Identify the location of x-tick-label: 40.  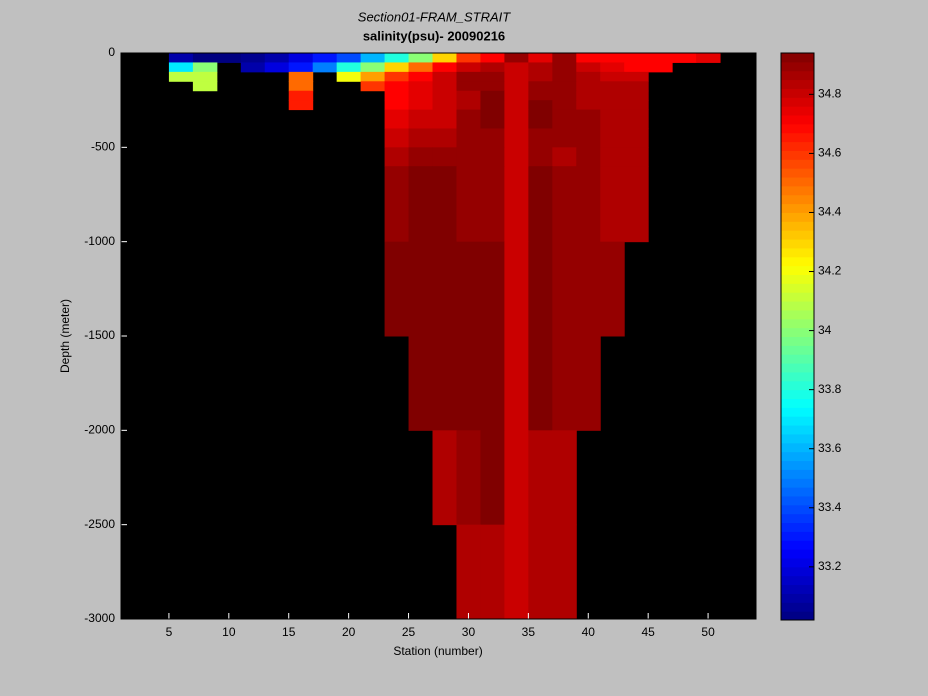
(589, 632).